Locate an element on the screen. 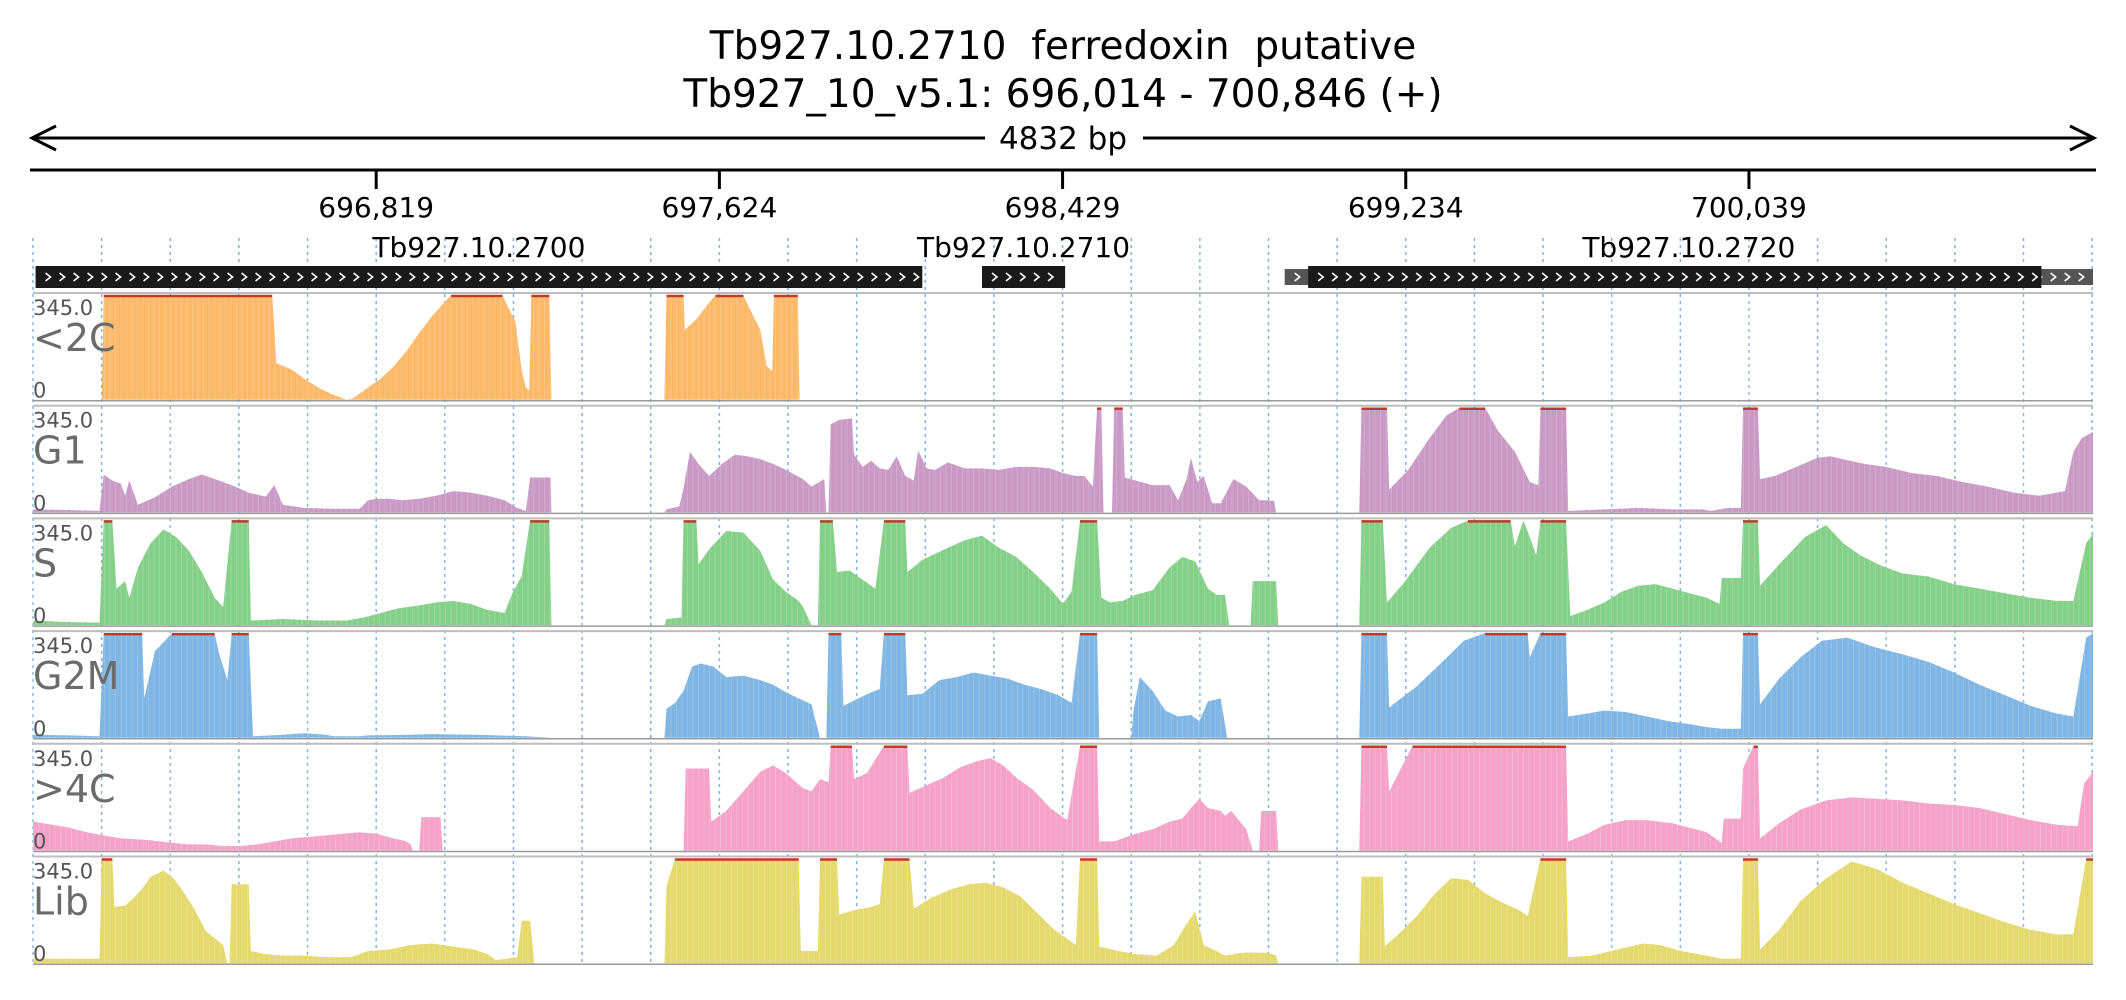  arrowhead-right-icon is located at coordinates (2083, 138).